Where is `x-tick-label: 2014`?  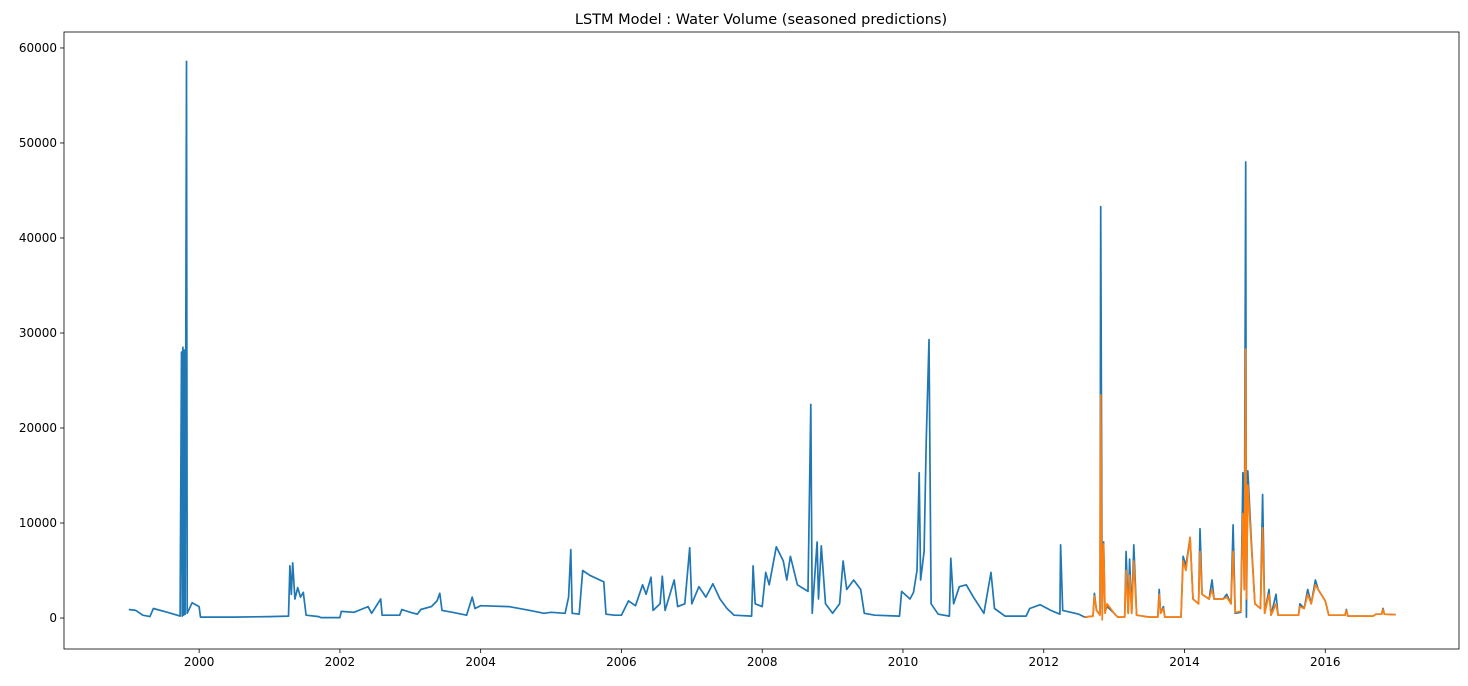 x-tick-label: 2014 is located at coordinates (1184, 662).